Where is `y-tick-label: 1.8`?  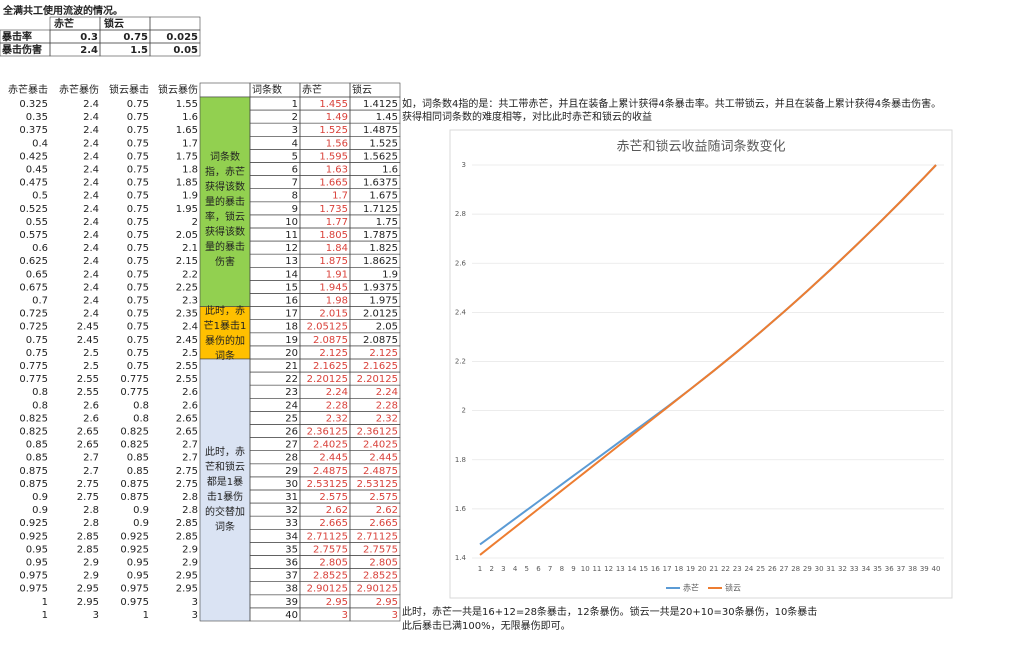 y-tick-label: 1.8 is located at coordinates (460, 460).